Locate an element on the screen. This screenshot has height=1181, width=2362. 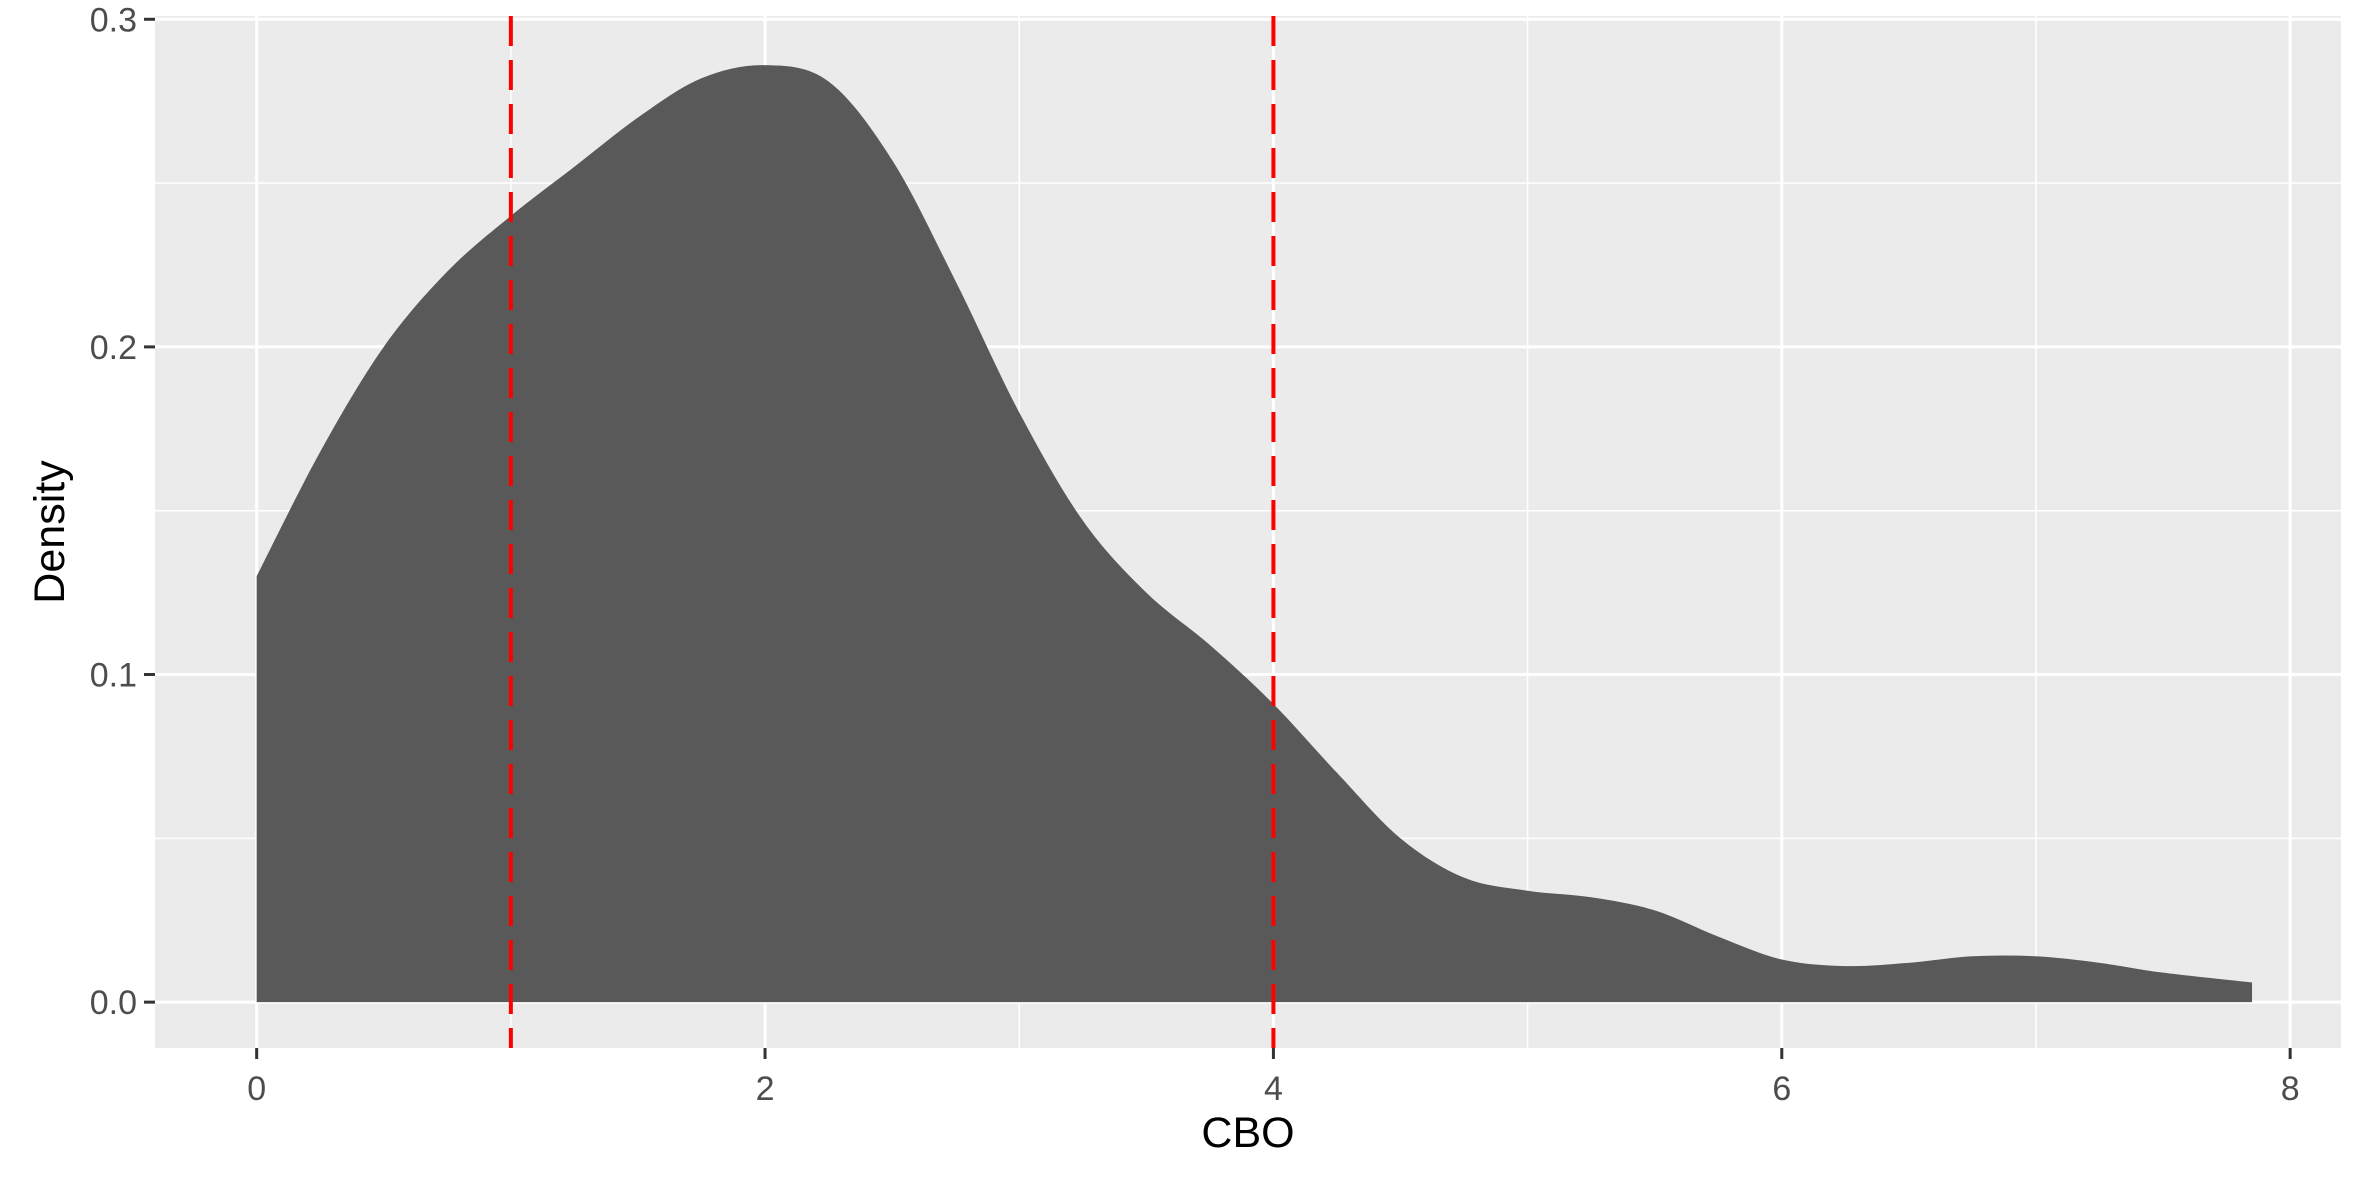
x-axis-title: CBO is located at coordinates (1247, 1133).